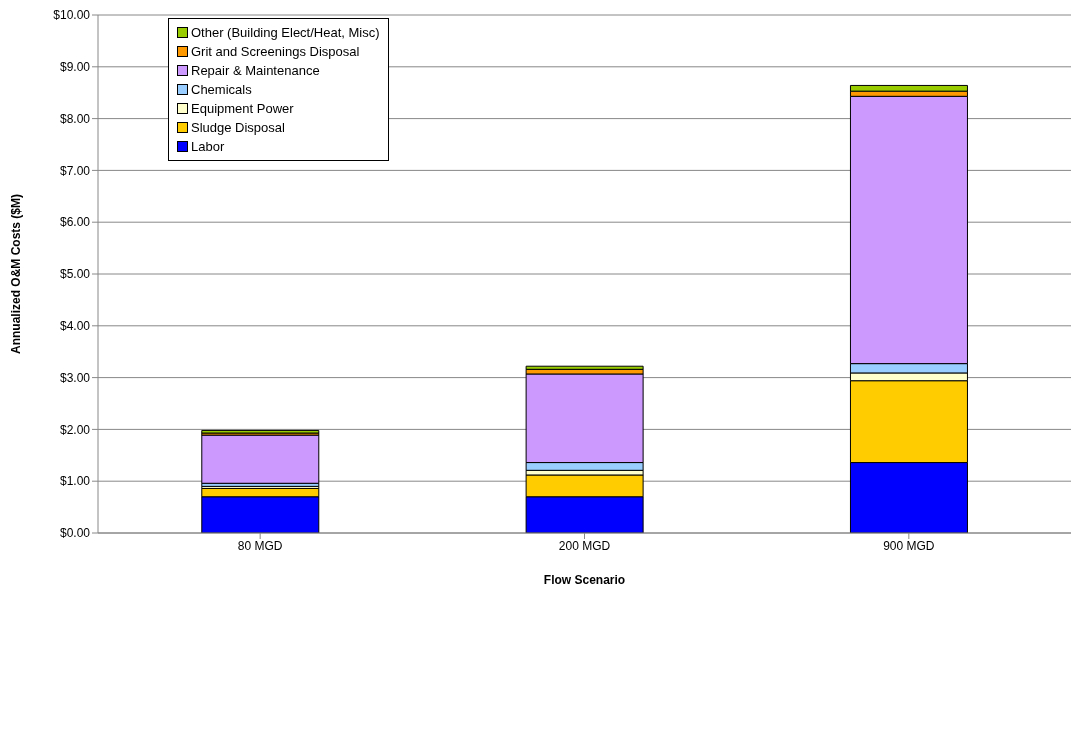 The image size is (1073, 736). What do you see at coordinates (75, 67) in the screenshot?
I see `y-tick-label: $9.00` at bounding box center [75, 67].